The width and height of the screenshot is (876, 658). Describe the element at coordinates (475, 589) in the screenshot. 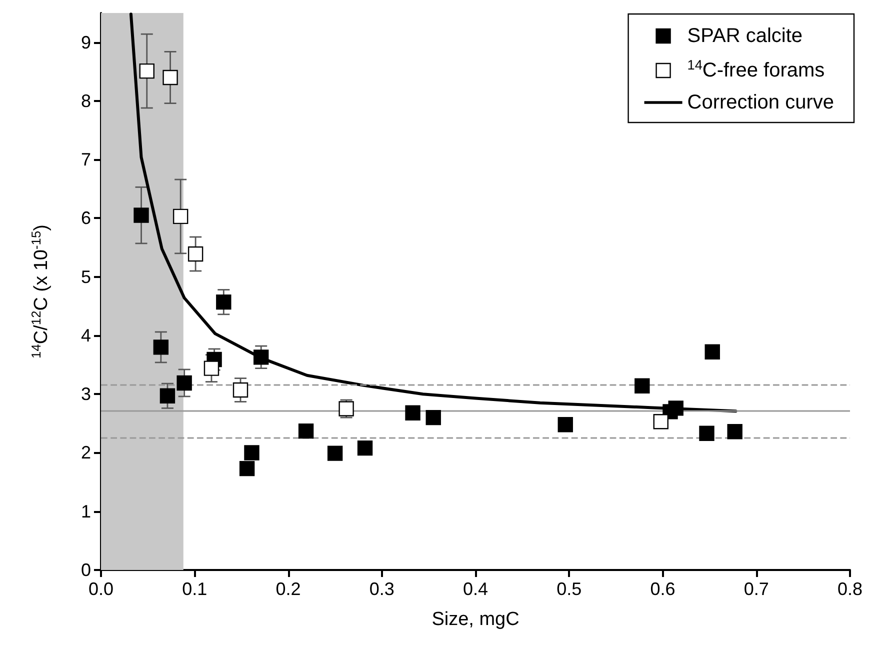

I see `x-tick-label: 0.4` at that location.